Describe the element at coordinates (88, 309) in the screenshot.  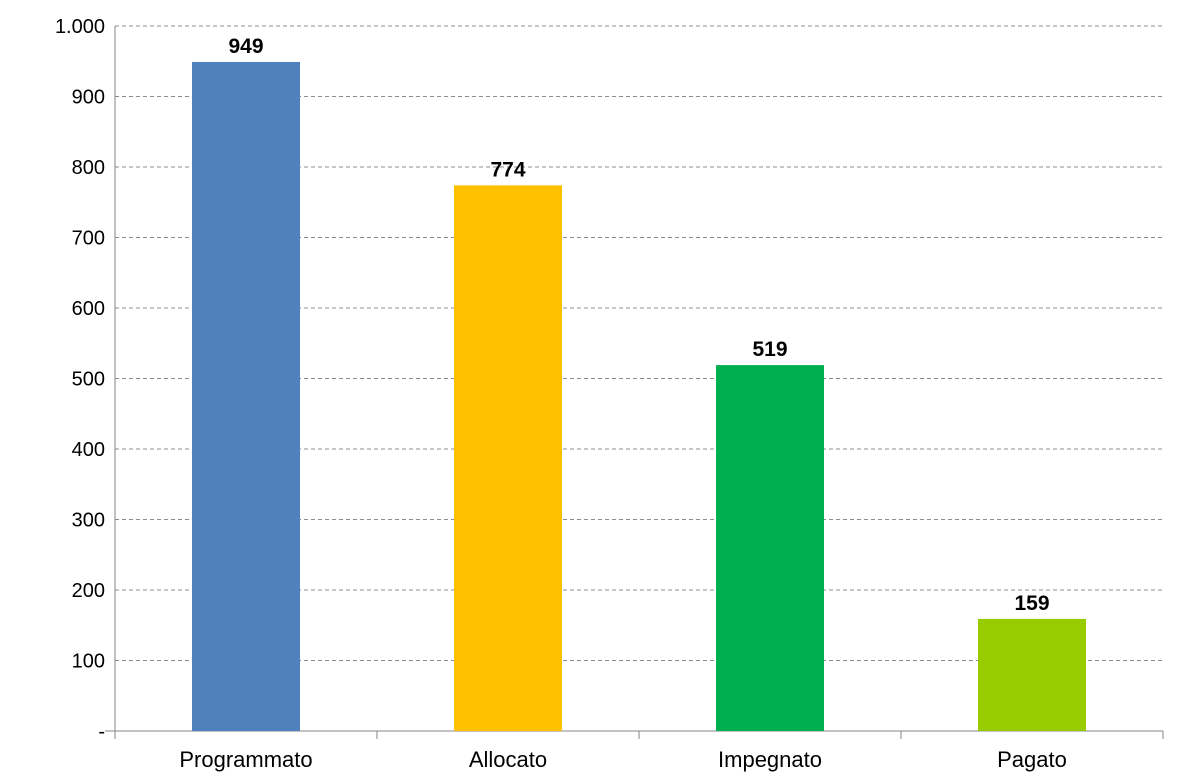
I see `y-tick-label: 600` at that location.